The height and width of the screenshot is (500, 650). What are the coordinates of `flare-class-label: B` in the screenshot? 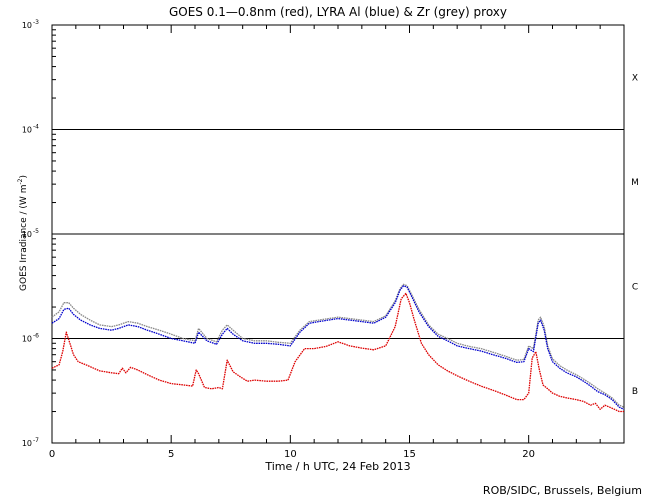 It's located at (635, 392).